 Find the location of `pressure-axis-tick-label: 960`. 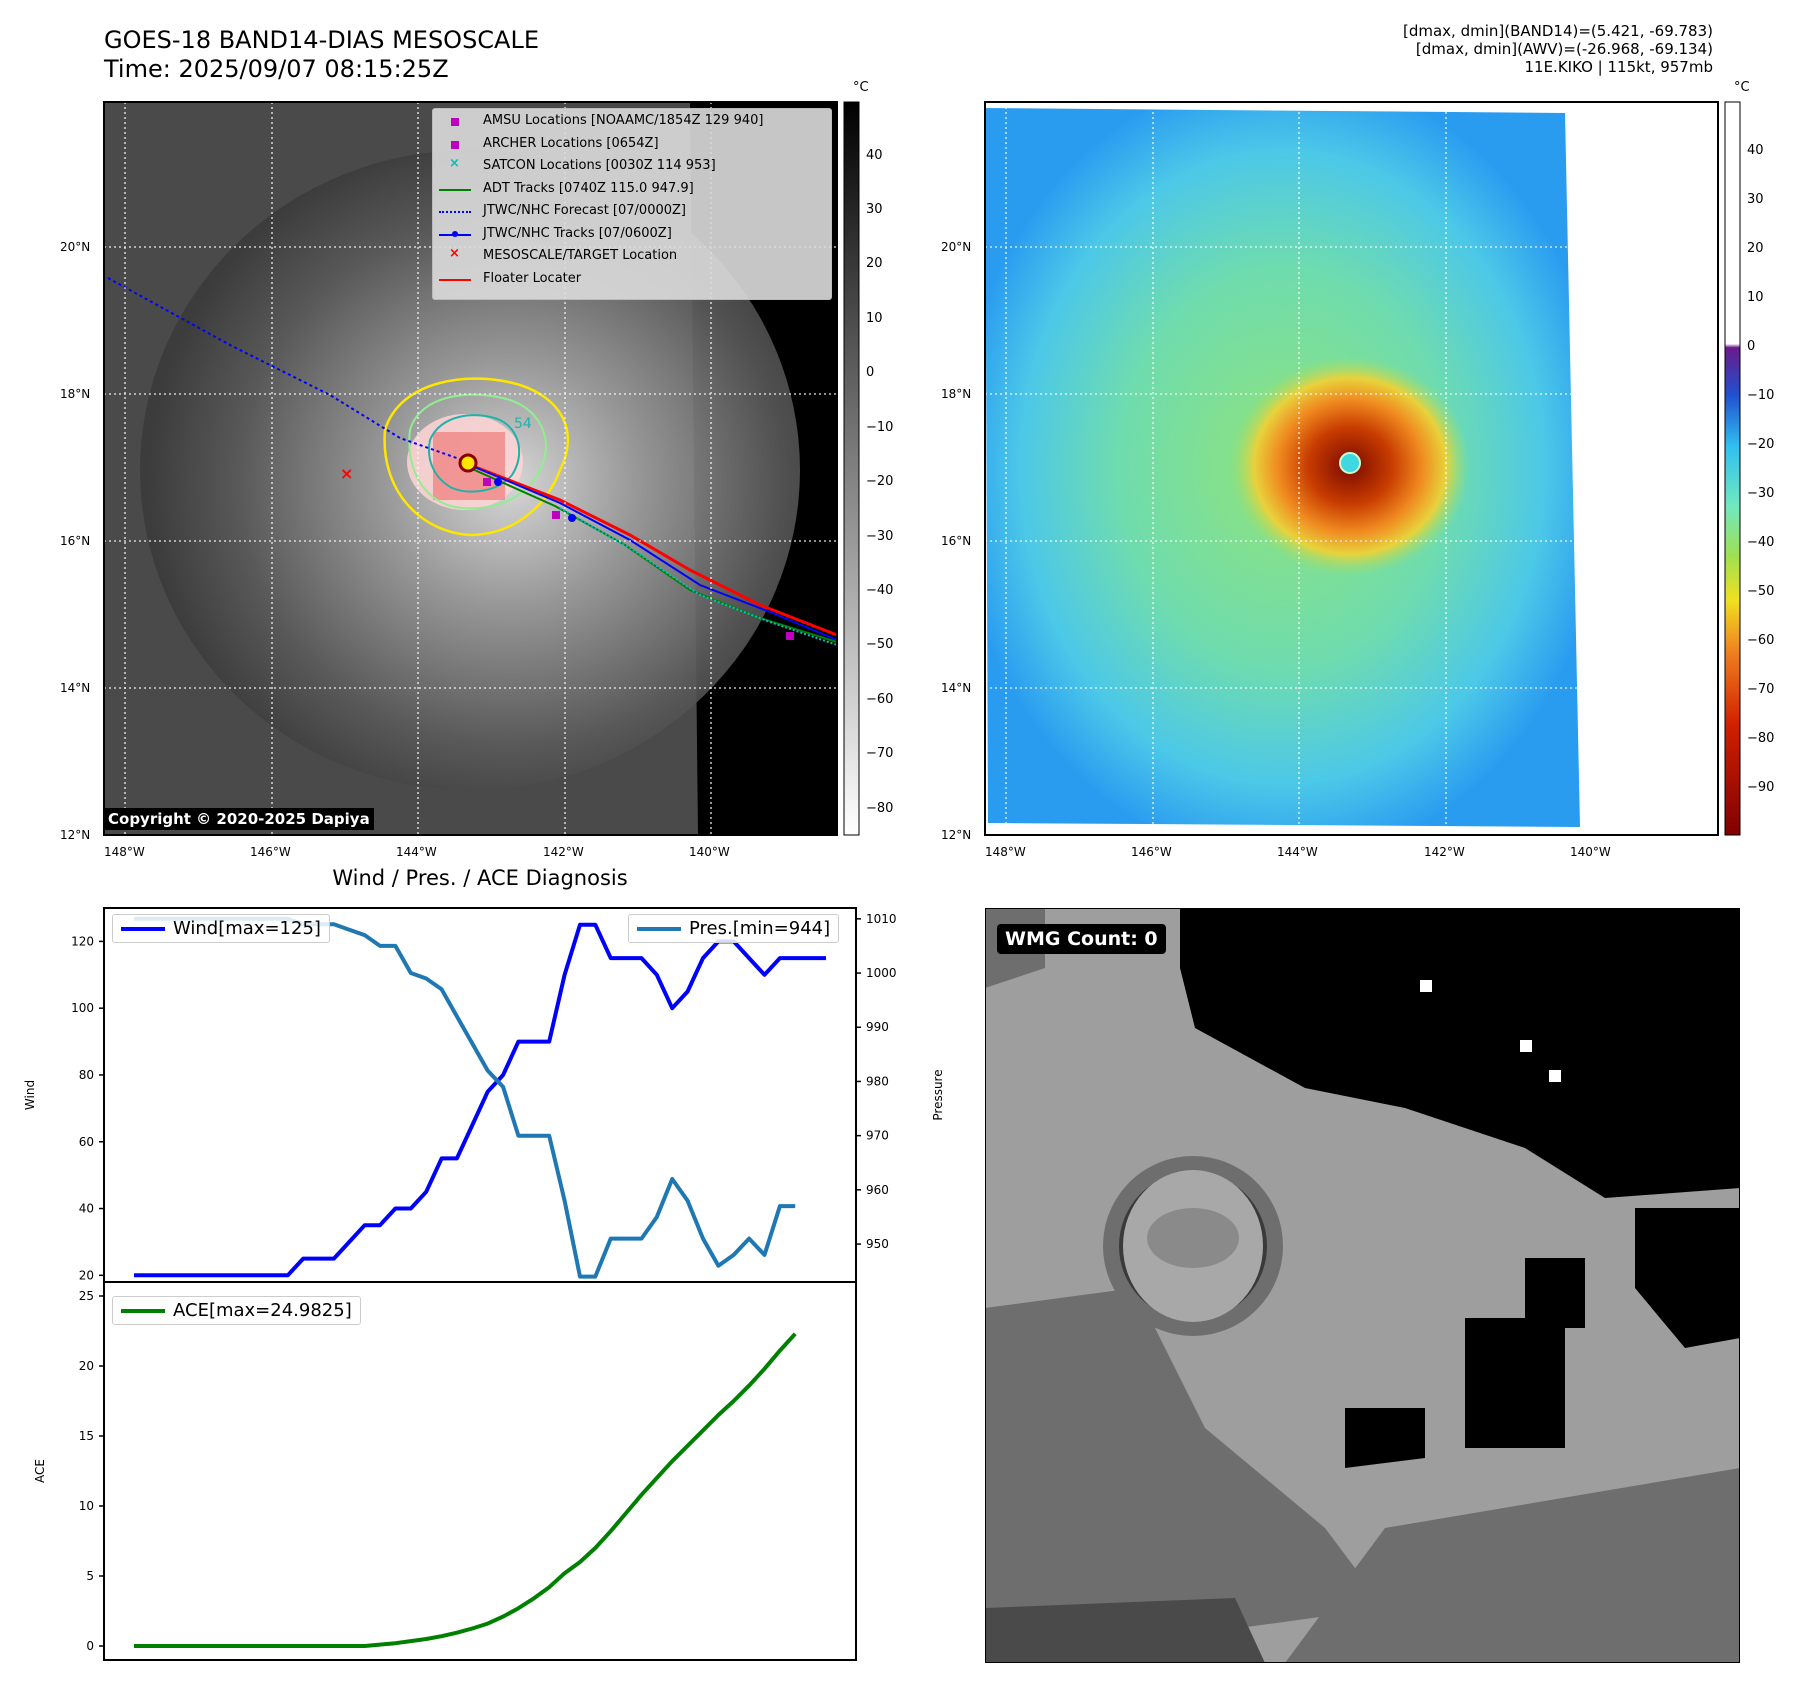

pressure-axis-tick-label: 960 is located at coordinates (877, 1190).